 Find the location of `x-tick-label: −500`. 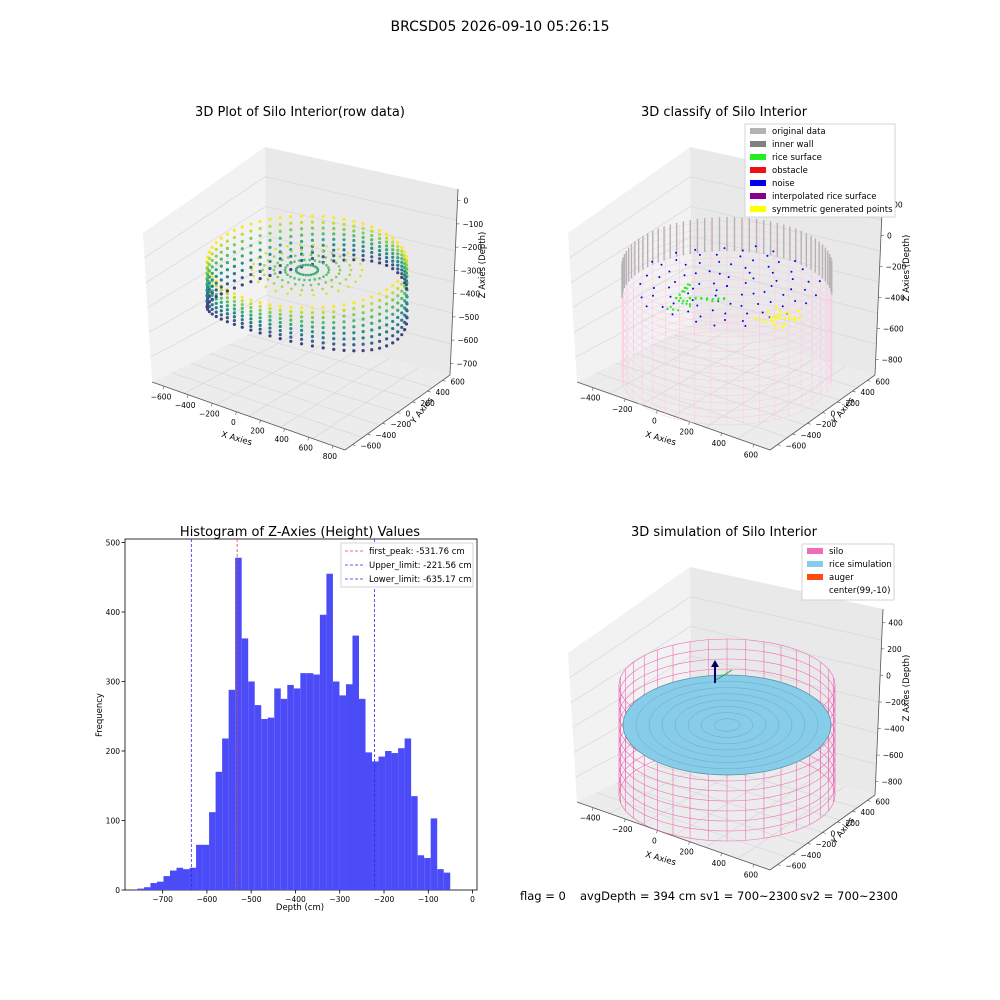

x-tick-label: −500 is located at coordinates (251, 899).